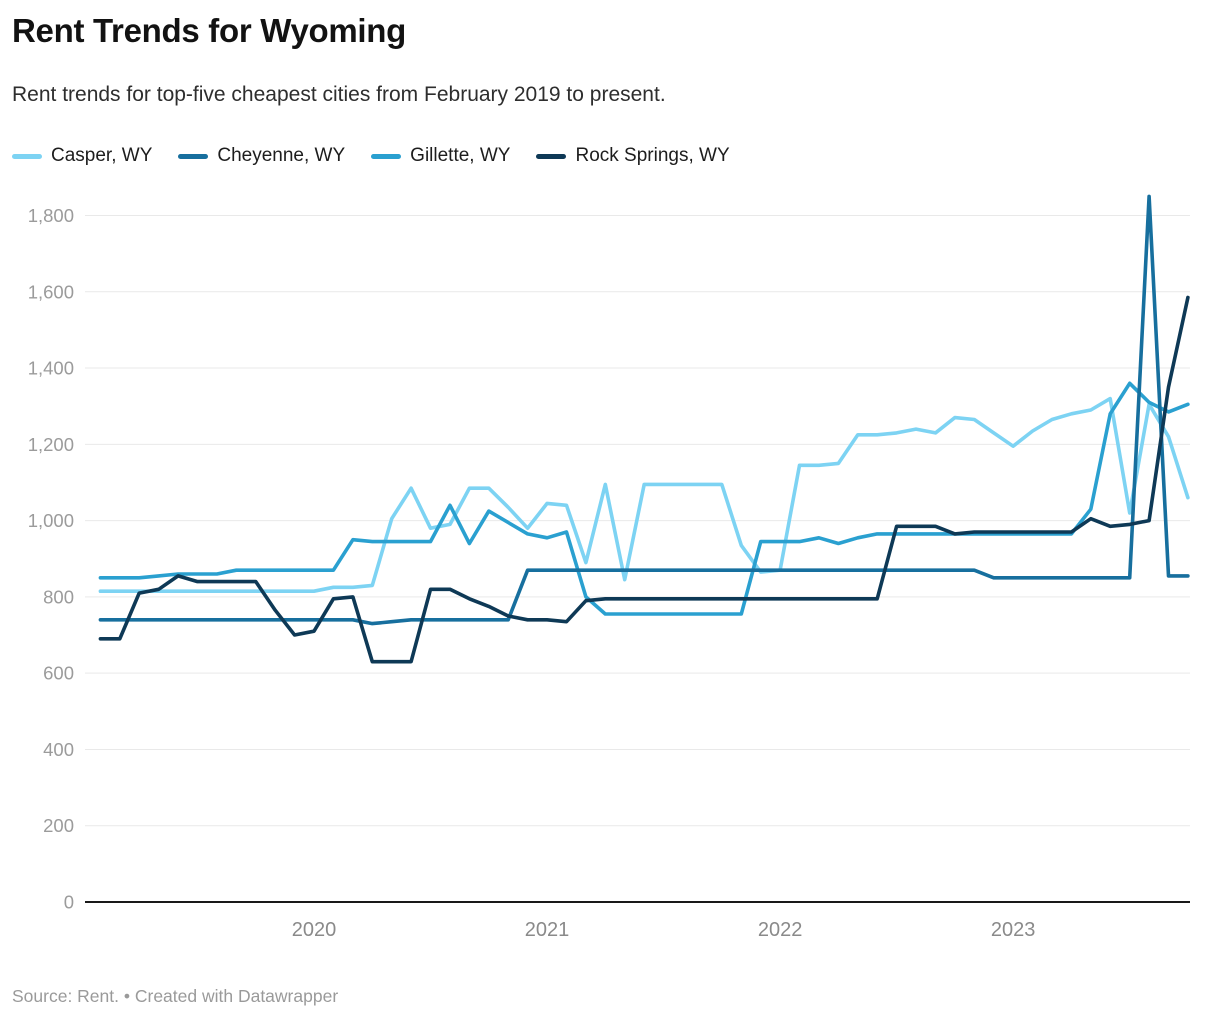 This screenshot has width=1220, height=1020. I want to click on legend-item-casper: Casper, WY, so click(82, 156).